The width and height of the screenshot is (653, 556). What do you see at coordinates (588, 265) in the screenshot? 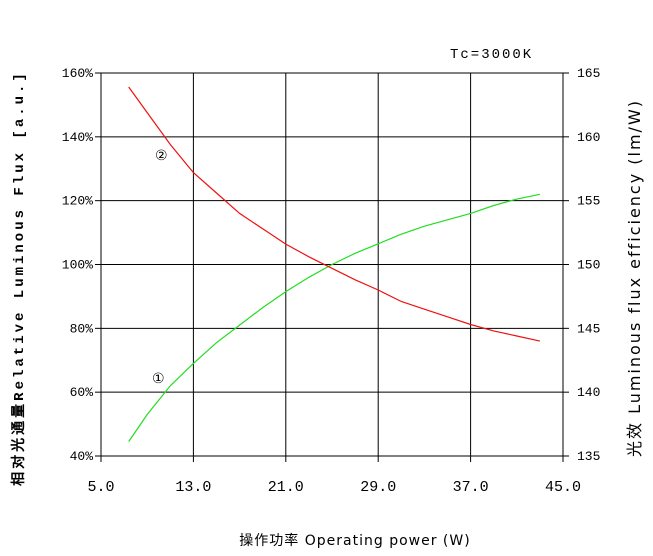
I see `y-right-tick-label: 150` at bounding box center [588, 265].